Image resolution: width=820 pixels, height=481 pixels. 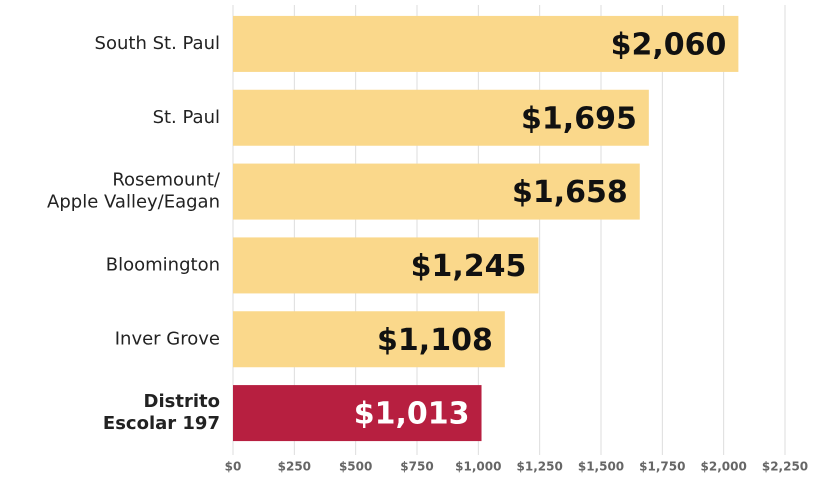 What do you see at coordinates (478, 467) in the screenshot?
I see `x-tick-label: $1,000` at bounding box center [478, 467].